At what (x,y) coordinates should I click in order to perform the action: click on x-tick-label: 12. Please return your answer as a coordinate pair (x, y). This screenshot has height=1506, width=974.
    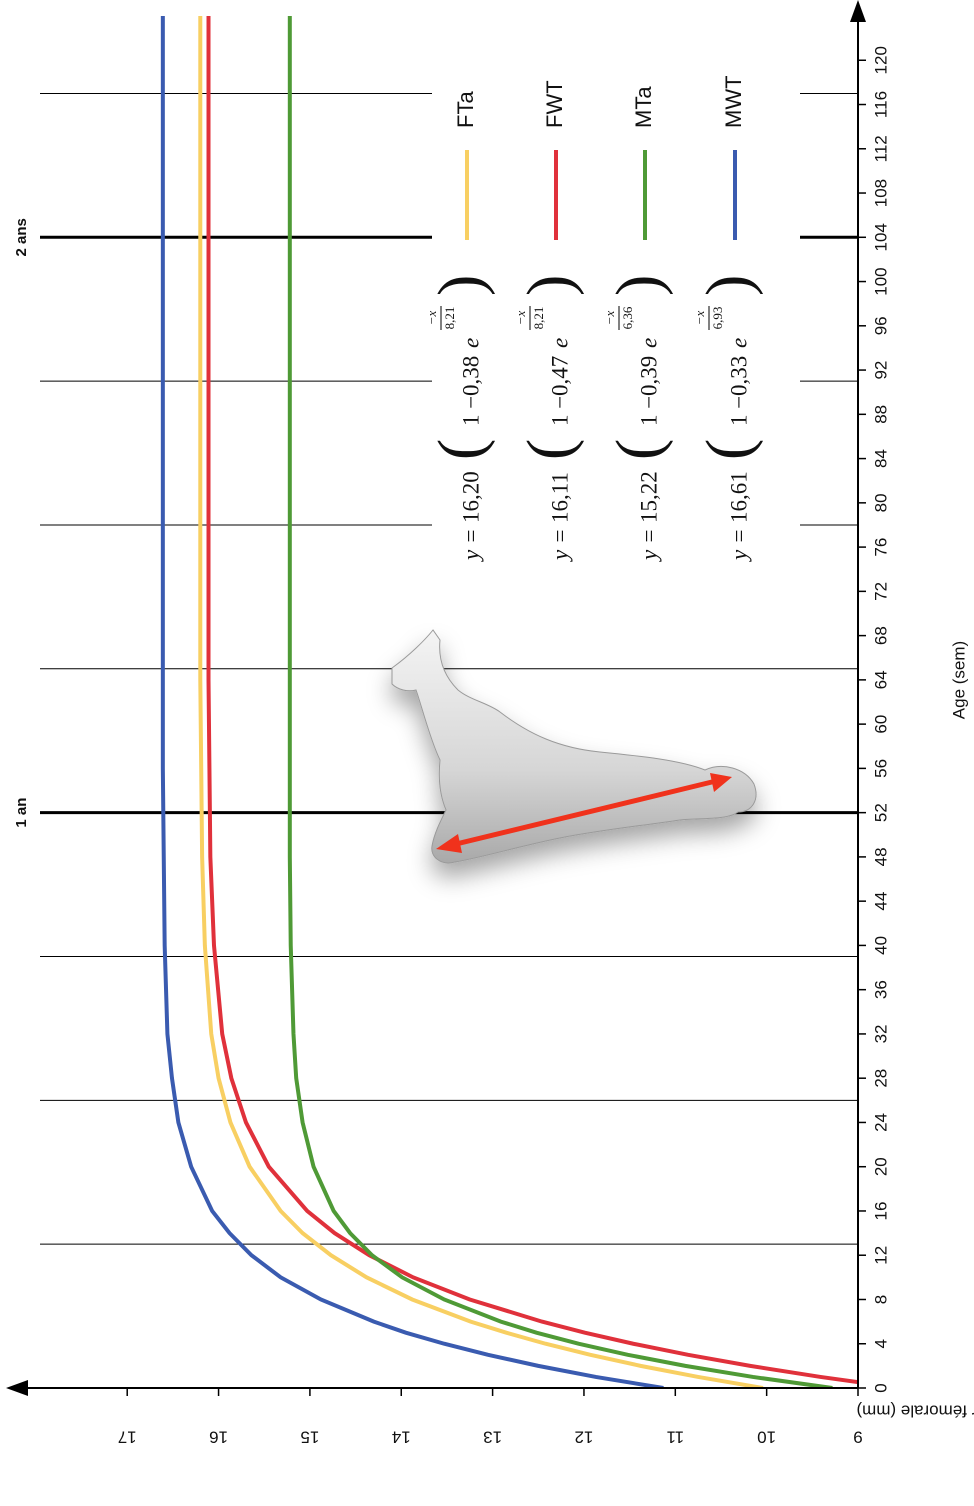
    Looking at the image, I should click on (880, 1255).